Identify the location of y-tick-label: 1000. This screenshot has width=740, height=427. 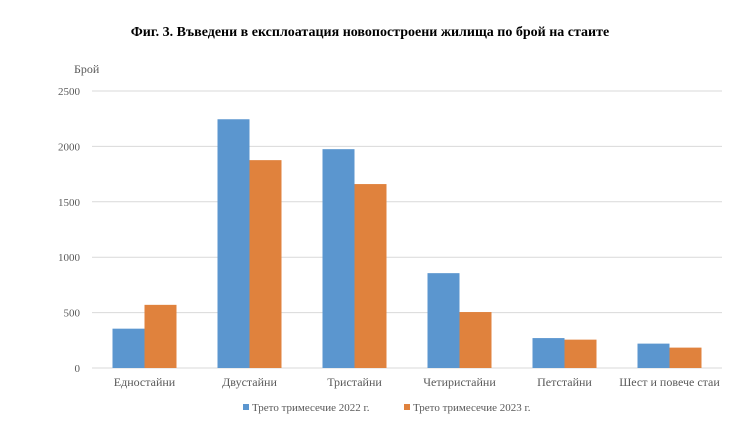
(69, 258).